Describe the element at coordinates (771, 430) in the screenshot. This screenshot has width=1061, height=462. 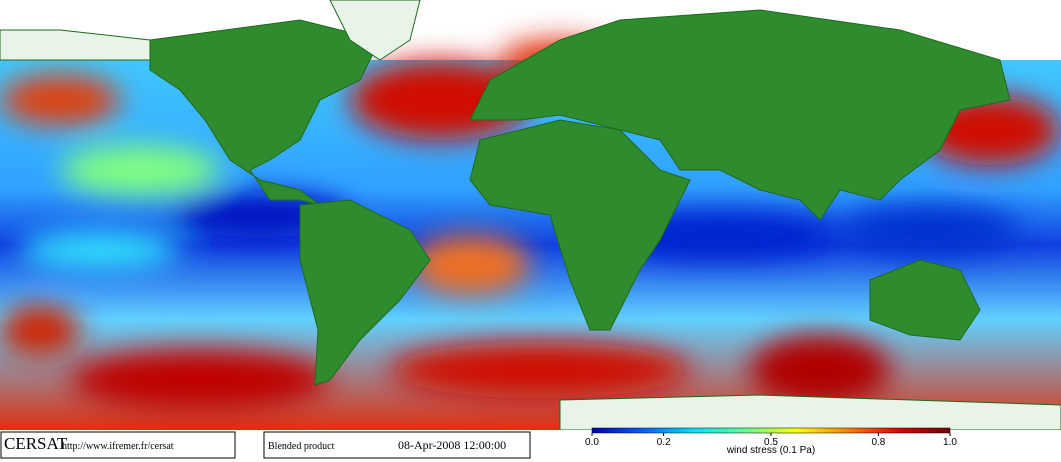
I see `colorbar` at that location.